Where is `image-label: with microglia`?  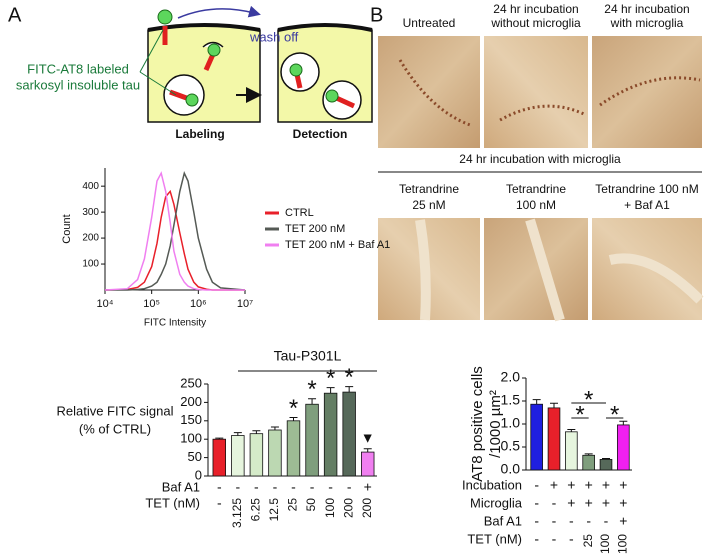
image-label: with microglia is located at coordinates (647, 23).